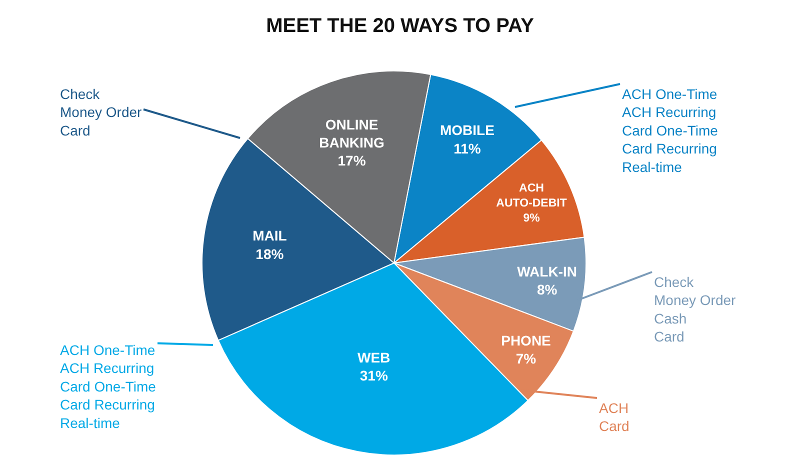 This screenshot has height=473, width=800. Describe the element at coordinates (614, 417) in the screenshot. I see `text: ACH Card` at that location.